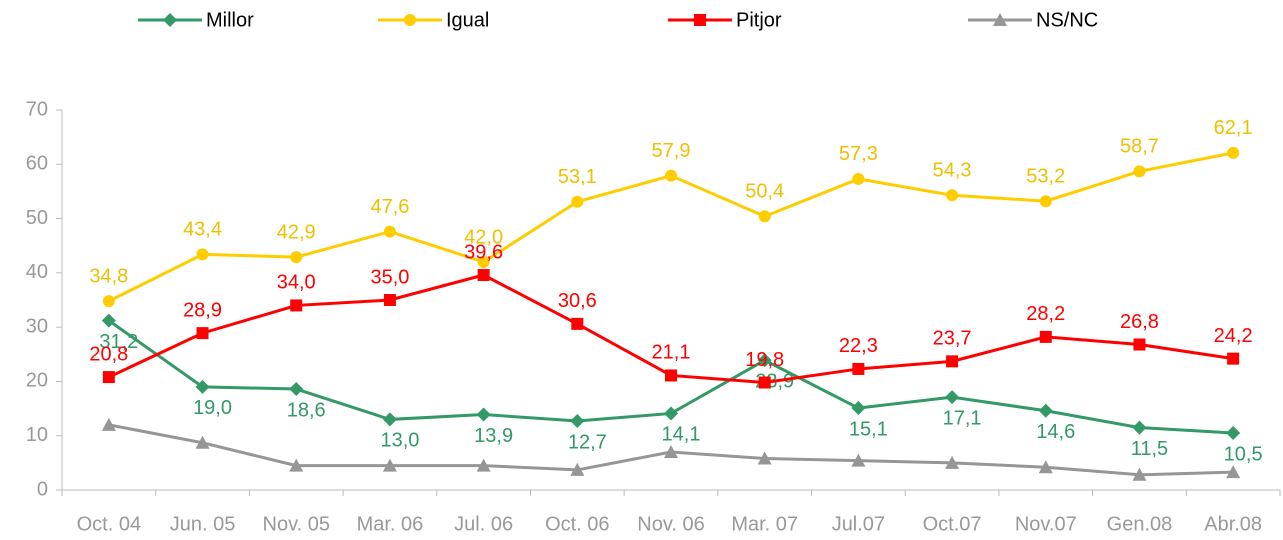 This screenshot has width=1283, height=540. What do you see at coordinates (296, 283) in the screenshot?
I see `data-label: 34,0` at bounding box center [296, 283].